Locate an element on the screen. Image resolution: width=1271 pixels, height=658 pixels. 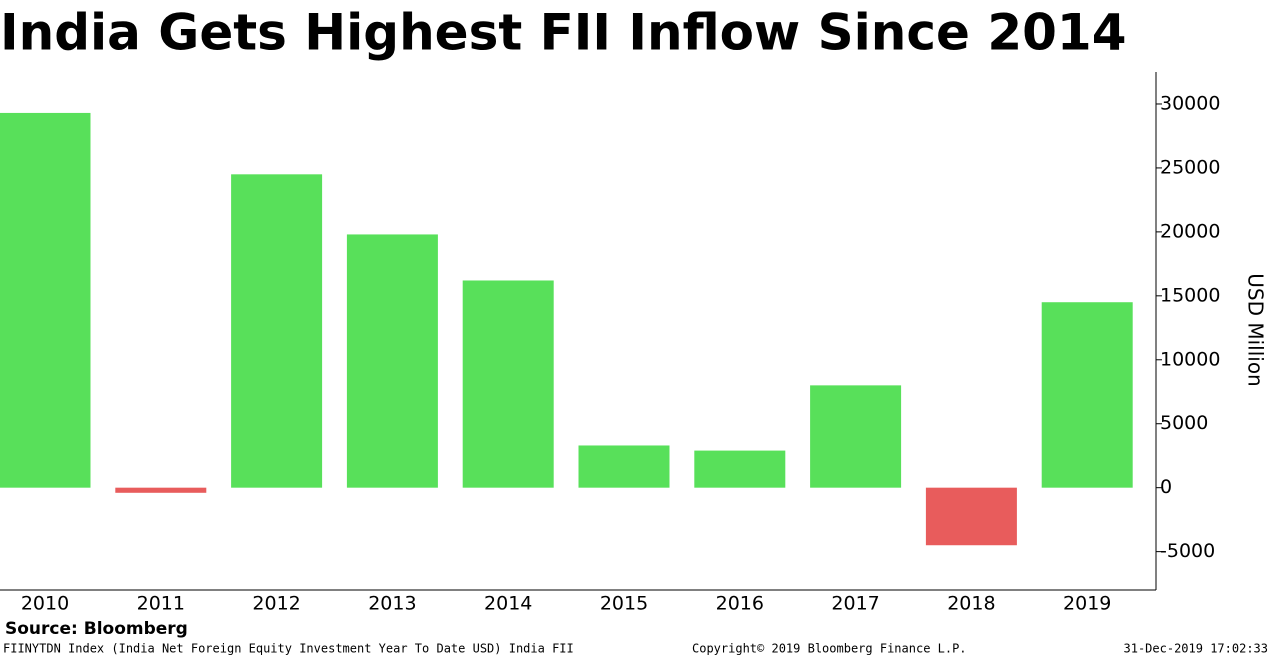
x-tick-label: 2017 is located at coordinates (855, 604).